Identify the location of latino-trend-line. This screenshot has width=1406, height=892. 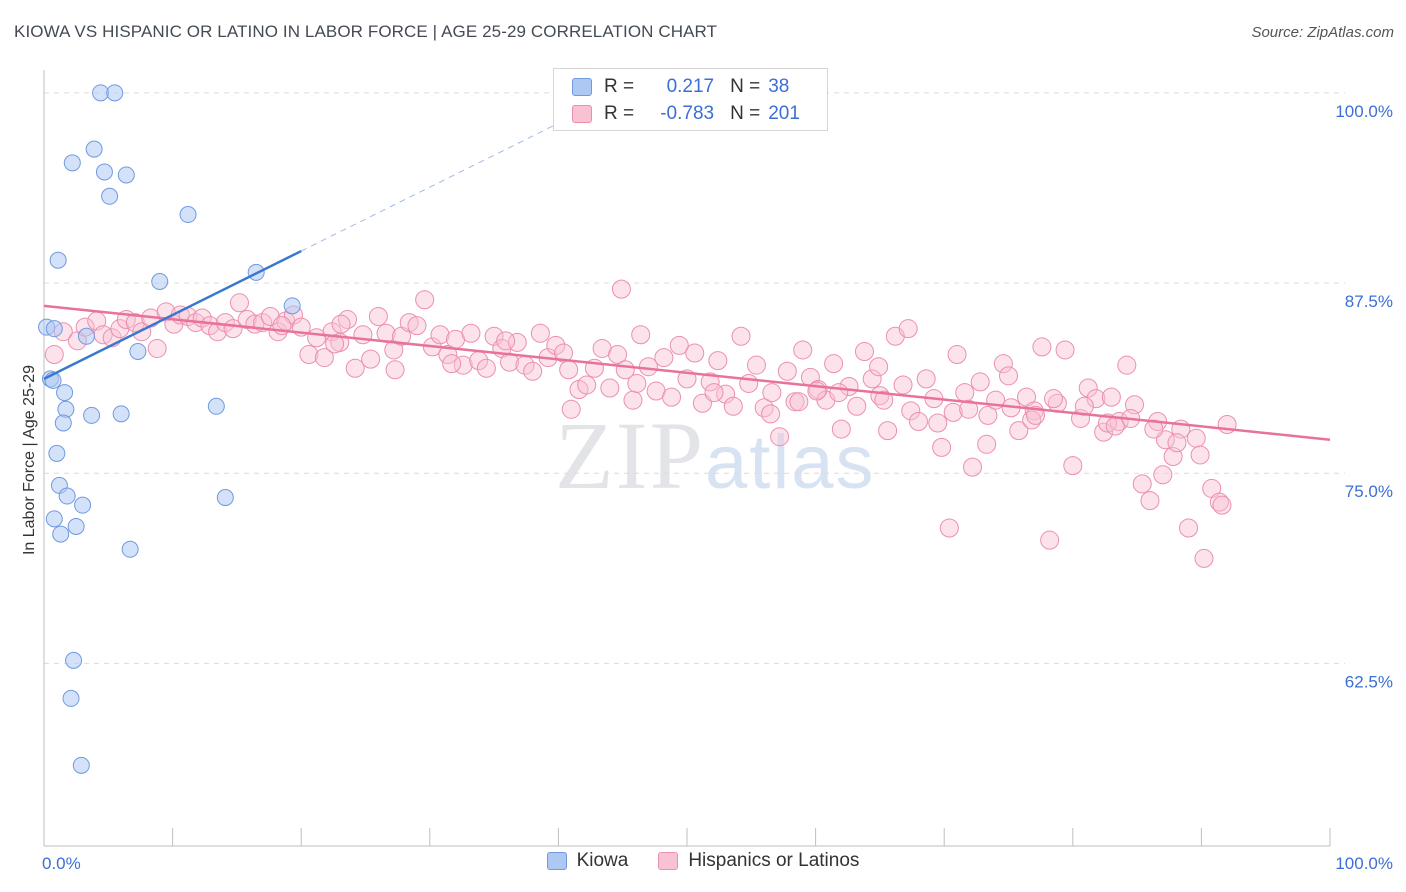
(687, 372).